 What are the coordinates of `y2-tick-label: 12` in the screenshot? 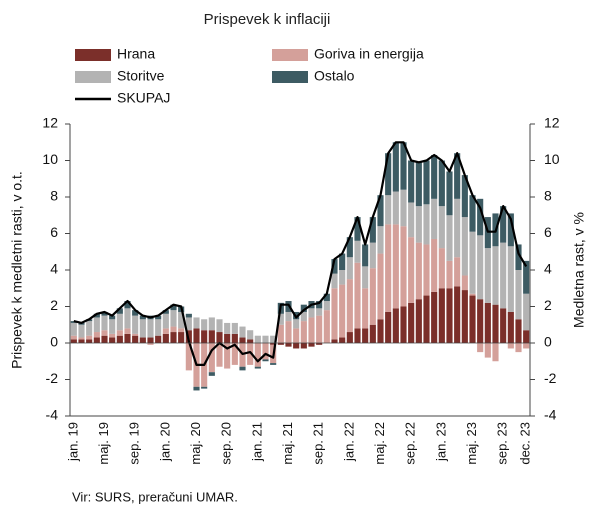 It's located at (552, 123).